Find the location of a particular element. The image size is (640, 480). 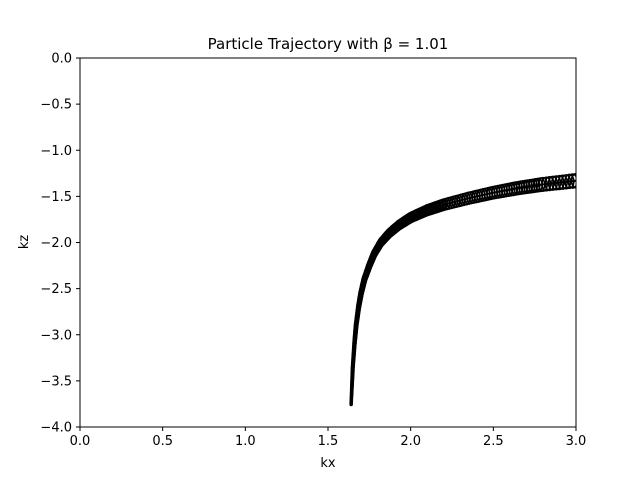

y-tick-label: −4.0 is located at coordinates (56, 428).